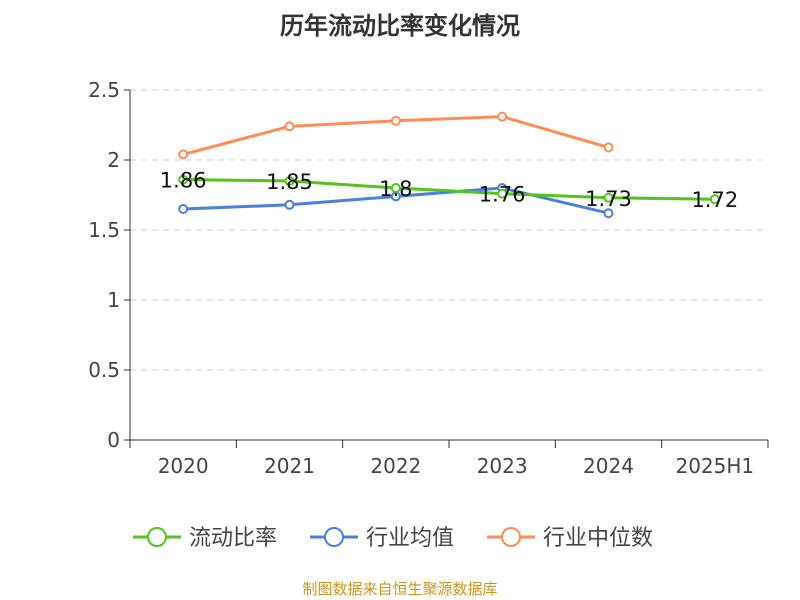  What do you see at coordinates (104, 230) in the screenshot?
I see `y-tick-label: 1.5` at bounding box center [104, 230].